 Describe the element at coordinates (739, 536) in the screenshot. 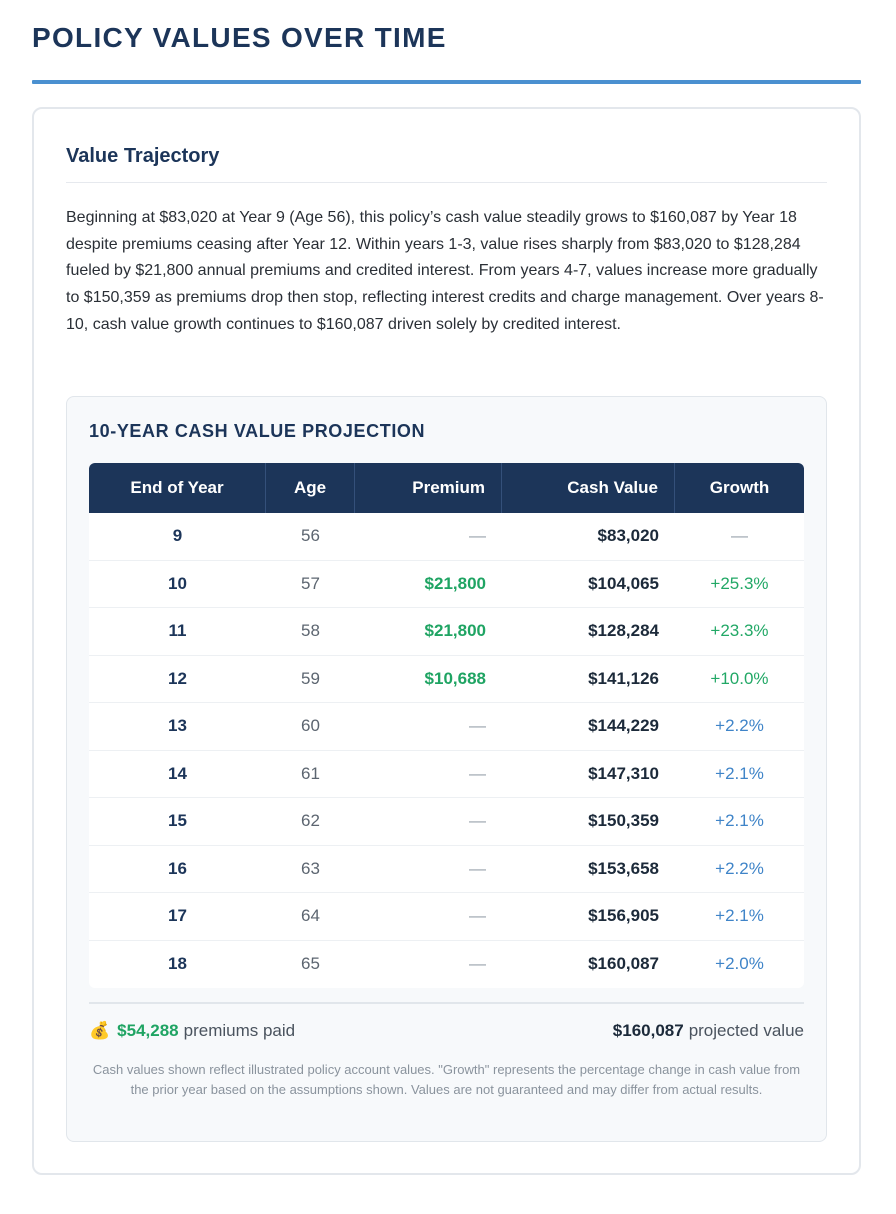

I see `cell-growth: —` at that location.